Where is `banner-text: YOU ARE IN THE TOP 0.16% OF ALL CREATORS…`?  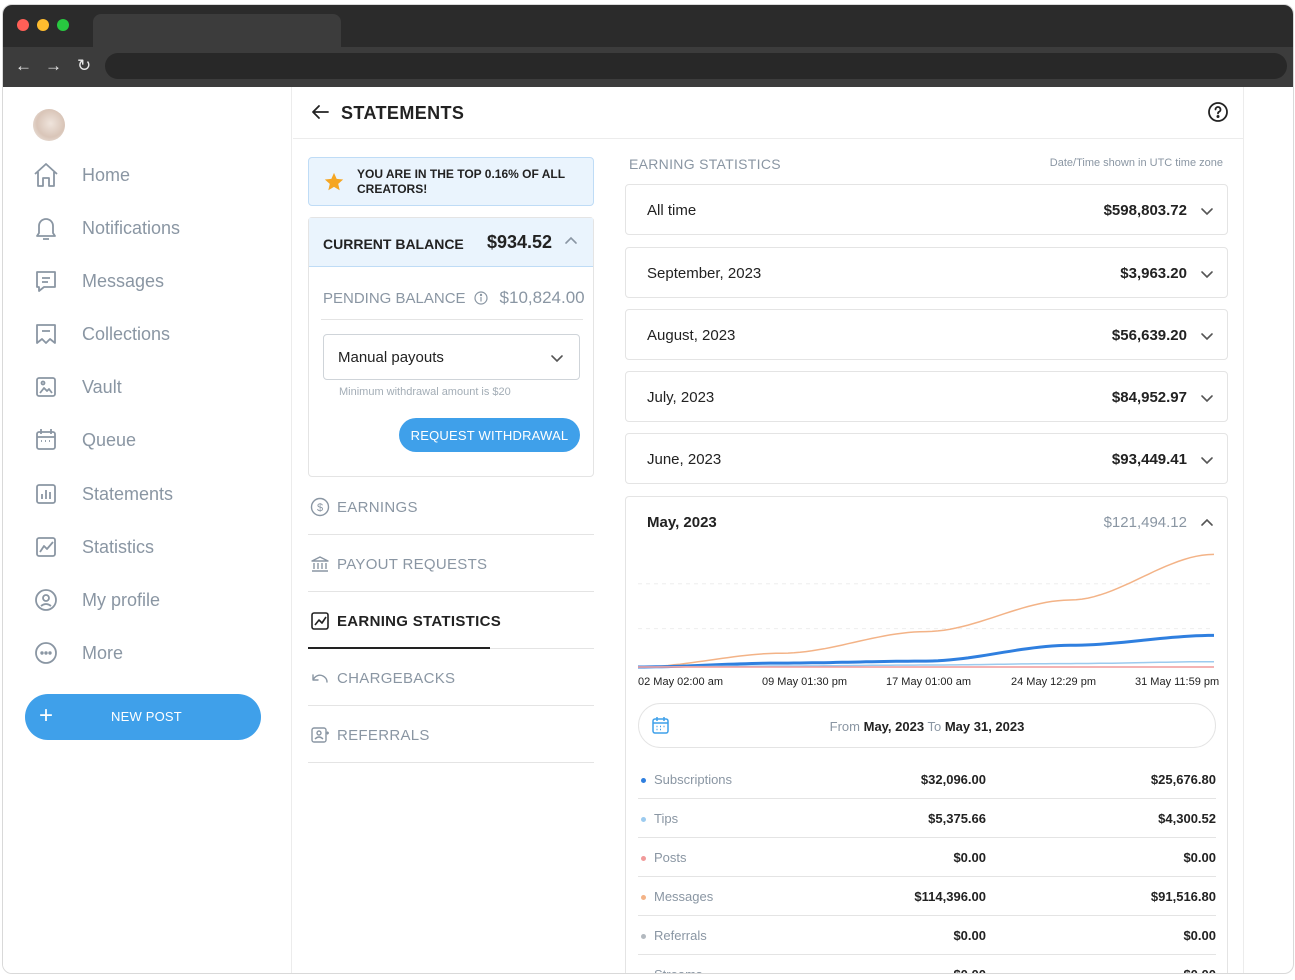
banner-text: YOU ARE IN THE TOP 0.16% OF ALL CREATORS… is located at coordinates (461, 181).